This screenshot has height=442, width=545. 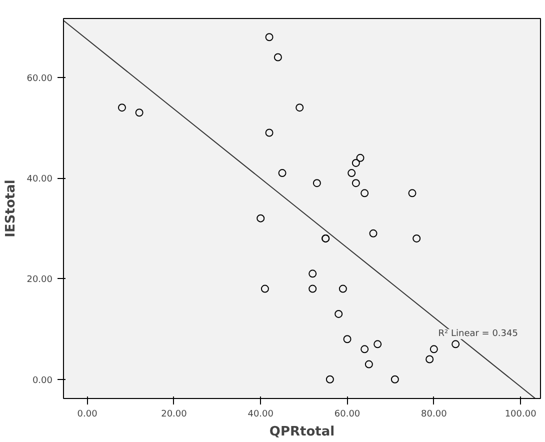 What do you see at coordinates (39, 280) in the screenshot?
I see `y-tick-label: 20.00` at bounding box center [39, 280].